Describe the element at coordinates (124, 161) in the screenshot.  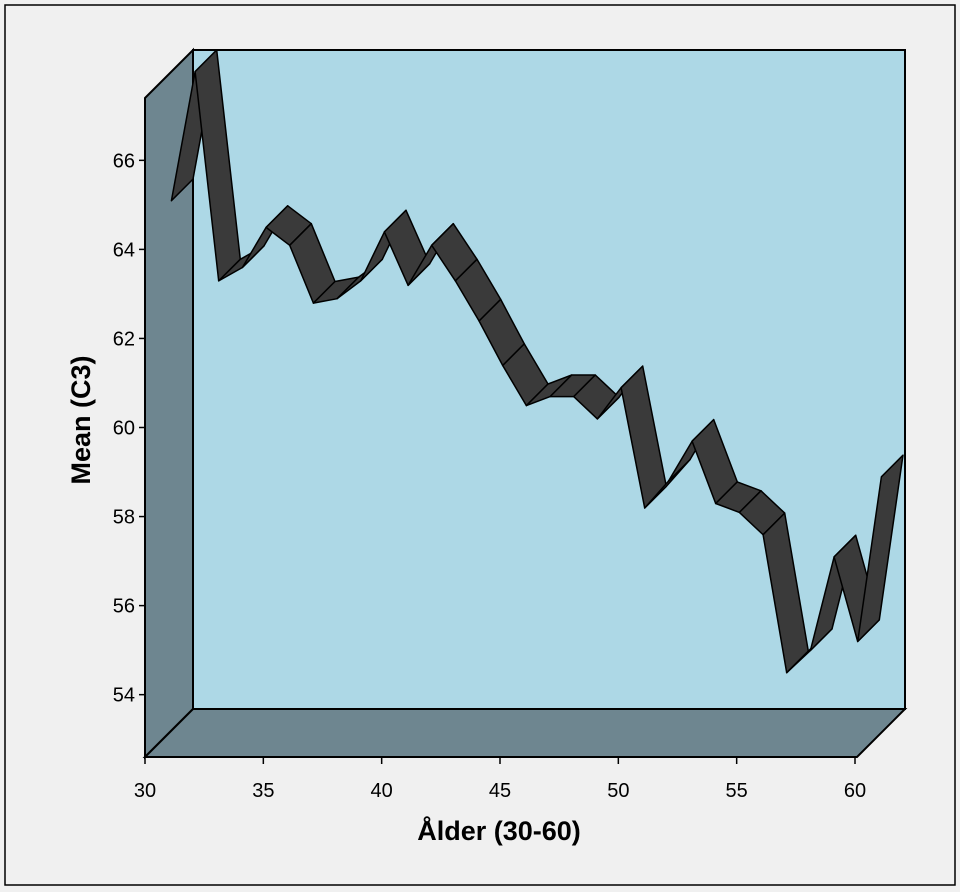
I see `y-tick-label: 66` at that location.